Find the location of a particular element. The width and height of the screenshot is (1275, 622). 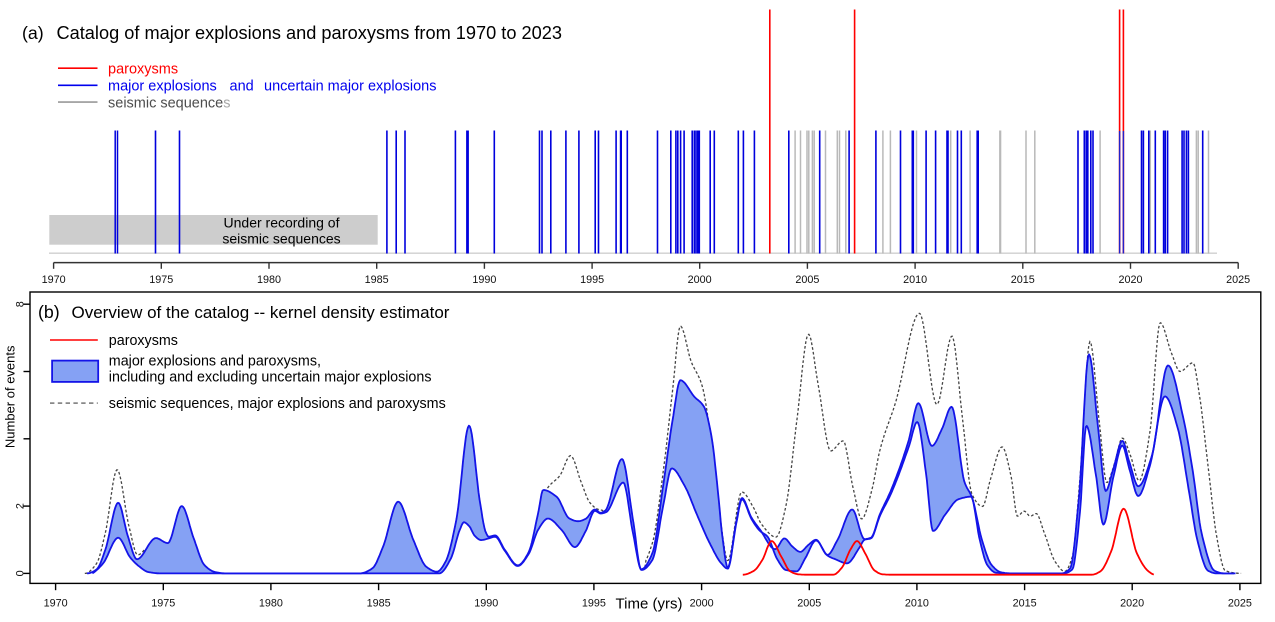

svg-text: 8 is located at coordinates (21, 304).